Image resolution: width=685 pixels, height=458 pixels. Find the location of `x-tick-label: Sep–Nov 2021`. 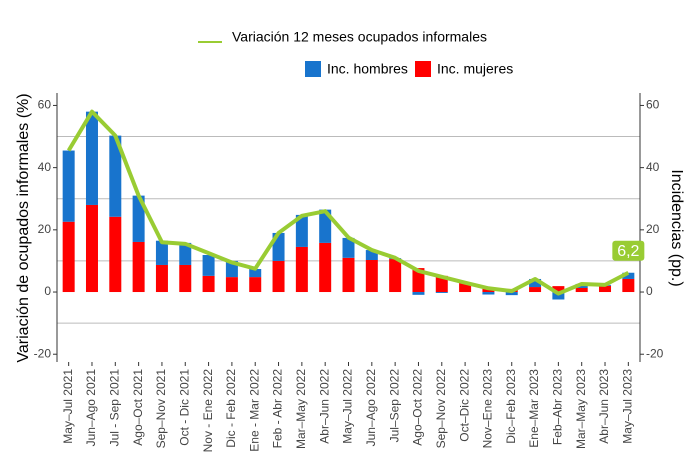

x-tick-label: Sep–Nov 2021 is located at coordinates (161, 409).